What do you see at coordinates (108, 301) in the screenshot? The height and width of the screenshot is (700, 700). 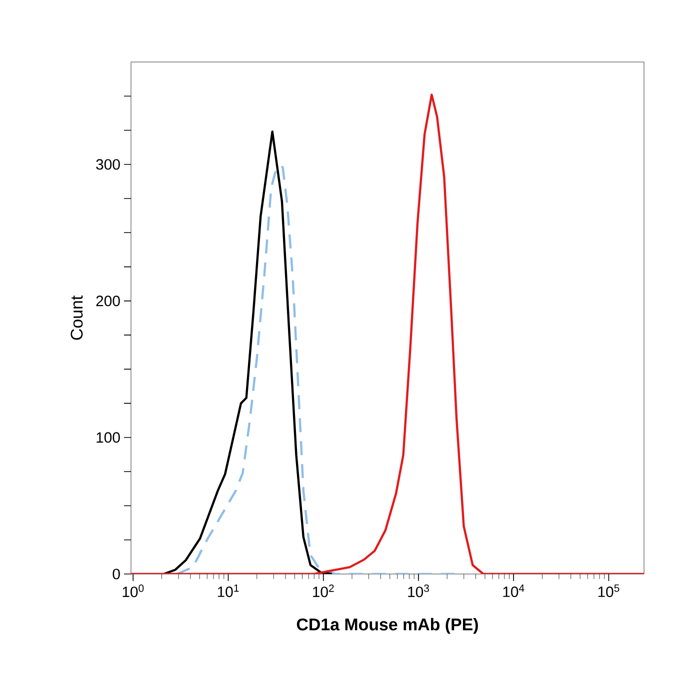 I see `y-tick-label: 200` at bounding box center [108, 301].